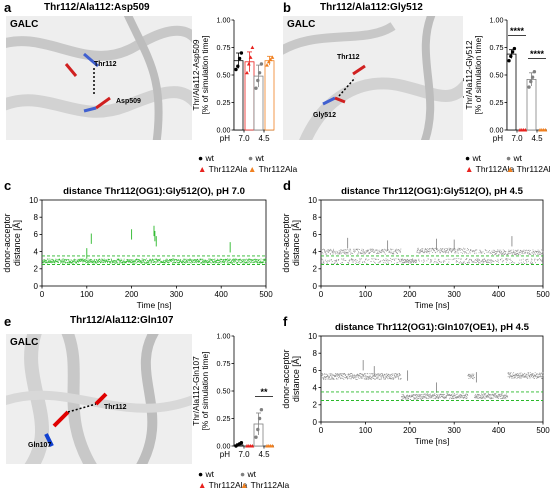  What do you see at coordinates (273, 169) in the screenshot?
I see `legend-a-mut-45: ▲ Thr112Ala` at bounding box center [273, 169].